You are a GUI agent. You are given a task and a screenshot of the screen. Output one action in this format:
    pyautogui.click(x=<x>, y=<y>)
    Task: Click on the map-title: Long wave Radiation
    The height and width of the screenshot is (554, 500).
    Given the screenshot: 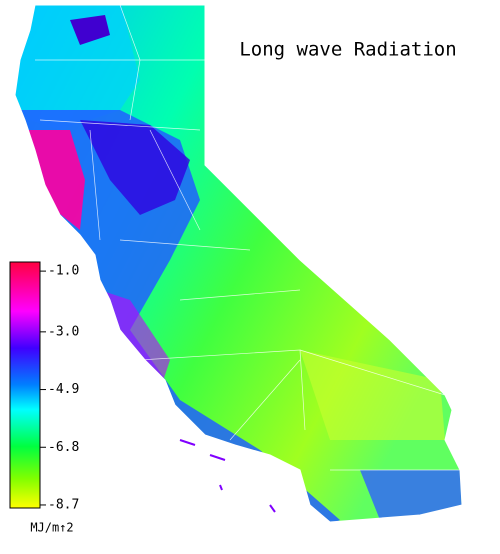 What is the action you would take?
    pyautogui.click(x=347, y=50)
    